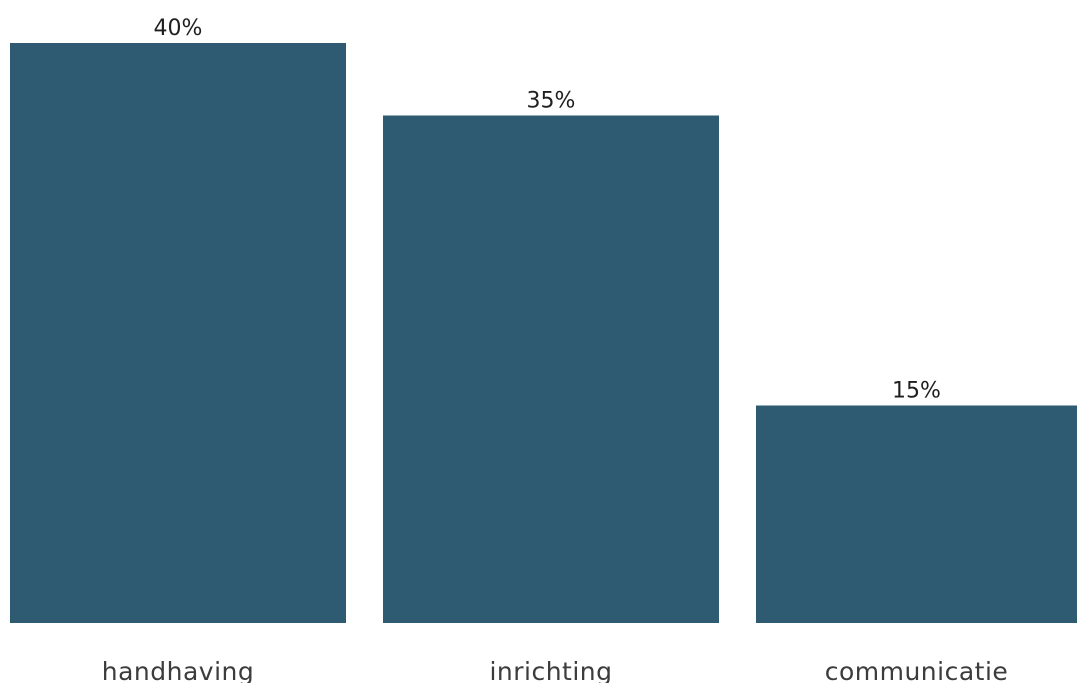 This screenshot has width=1077, height=683. I want to click on value-label-inrichting: 35%, so click(551, 101).